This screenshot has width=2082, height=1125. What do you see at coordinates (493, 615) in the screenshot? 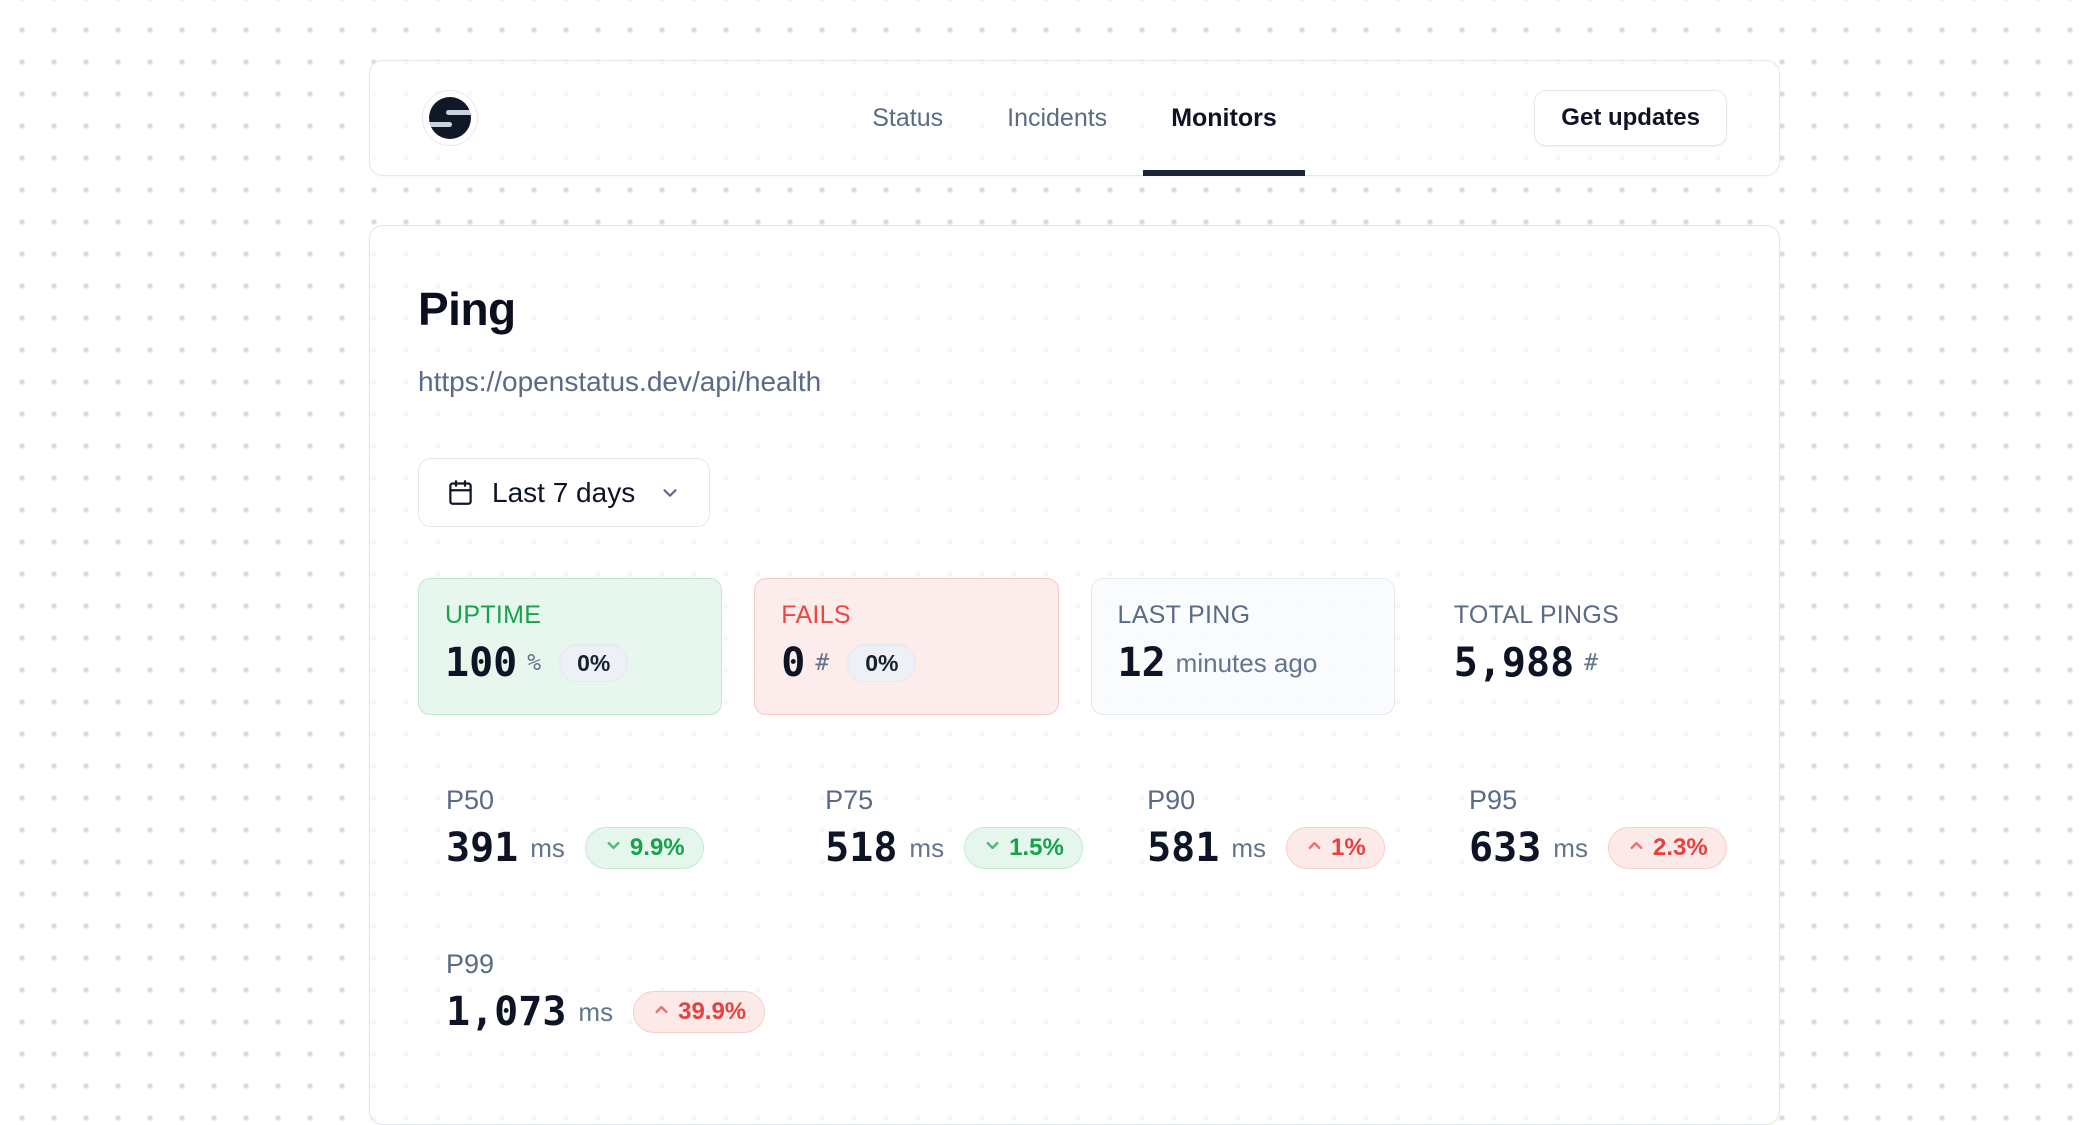
I see `stat-label: UPTIME` at bounding box center [493, 615].